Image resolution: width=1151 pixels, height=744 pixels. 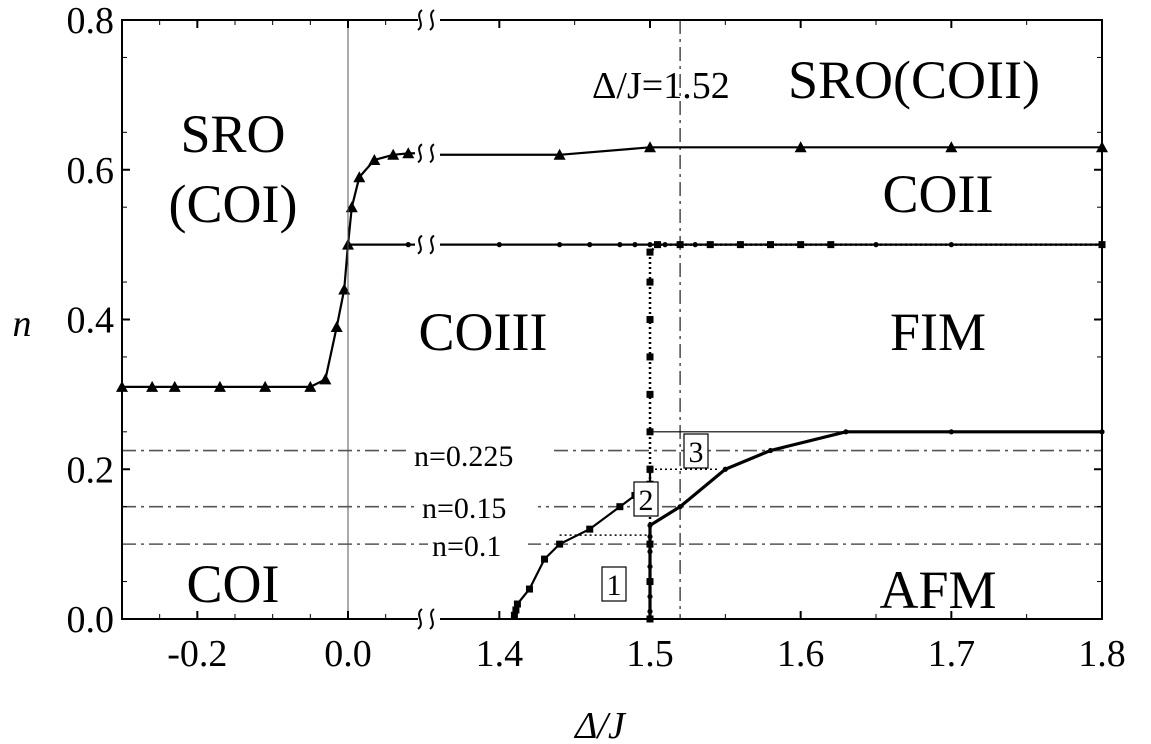 I want to click on x-tick-label: 1.5, so click(x=650, y=654).